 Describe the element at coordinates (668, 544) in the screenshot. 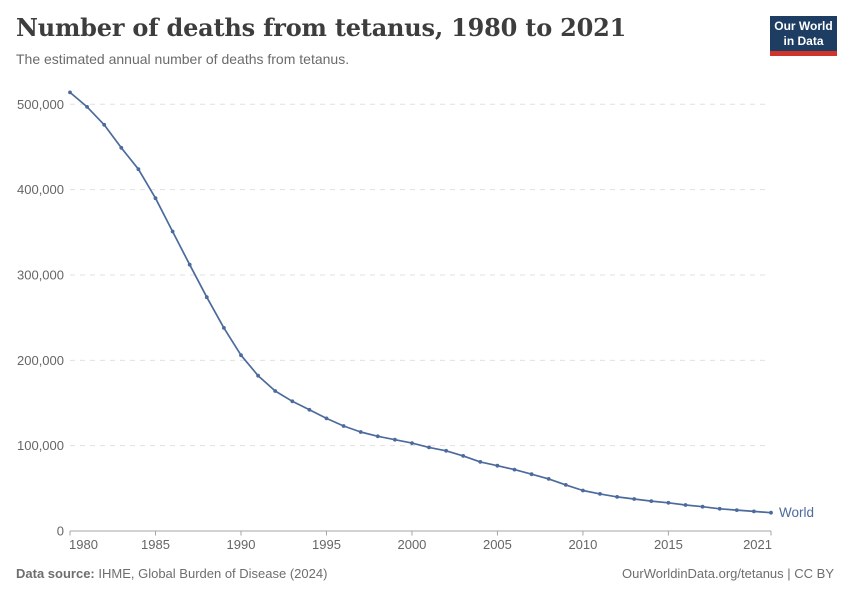

I see `x-axis-tick-label: 2015` at that location.